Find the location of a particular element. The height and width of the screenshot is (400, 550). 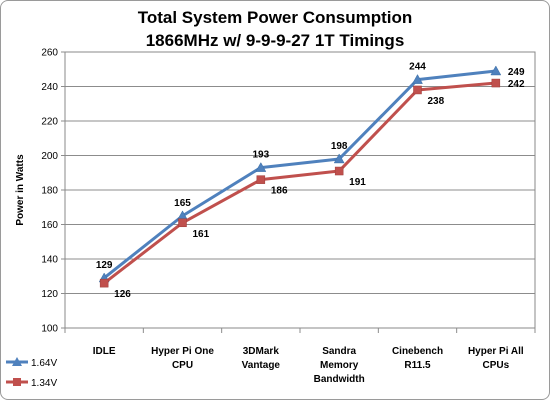

x-category-label: 3DMark Vantage is located at coordinates (261, 358).